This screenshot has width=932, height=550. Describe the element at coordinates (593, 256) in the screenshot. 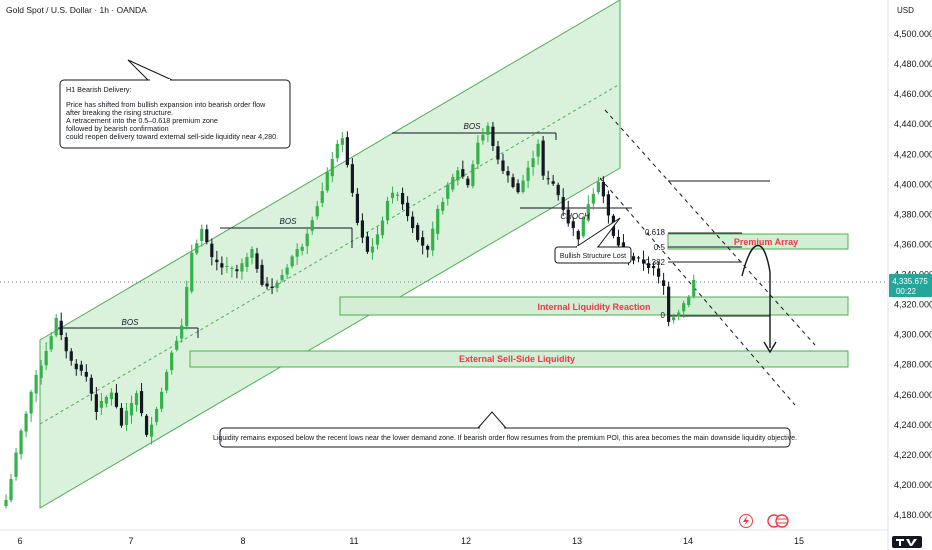

I see `structure-lost-label: Bullish Structure Lost` at that location.